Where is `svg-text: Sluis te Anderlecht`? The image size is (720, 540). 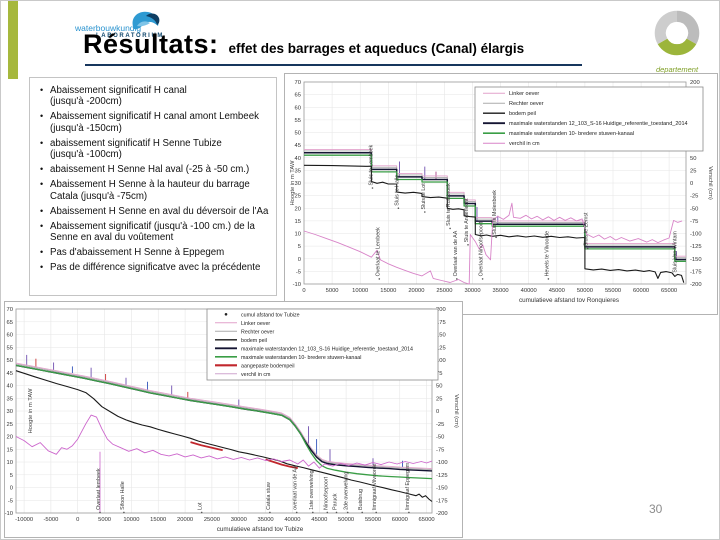 svg-text: Sluis te Anderlecht is located at coordinates (467, 220).